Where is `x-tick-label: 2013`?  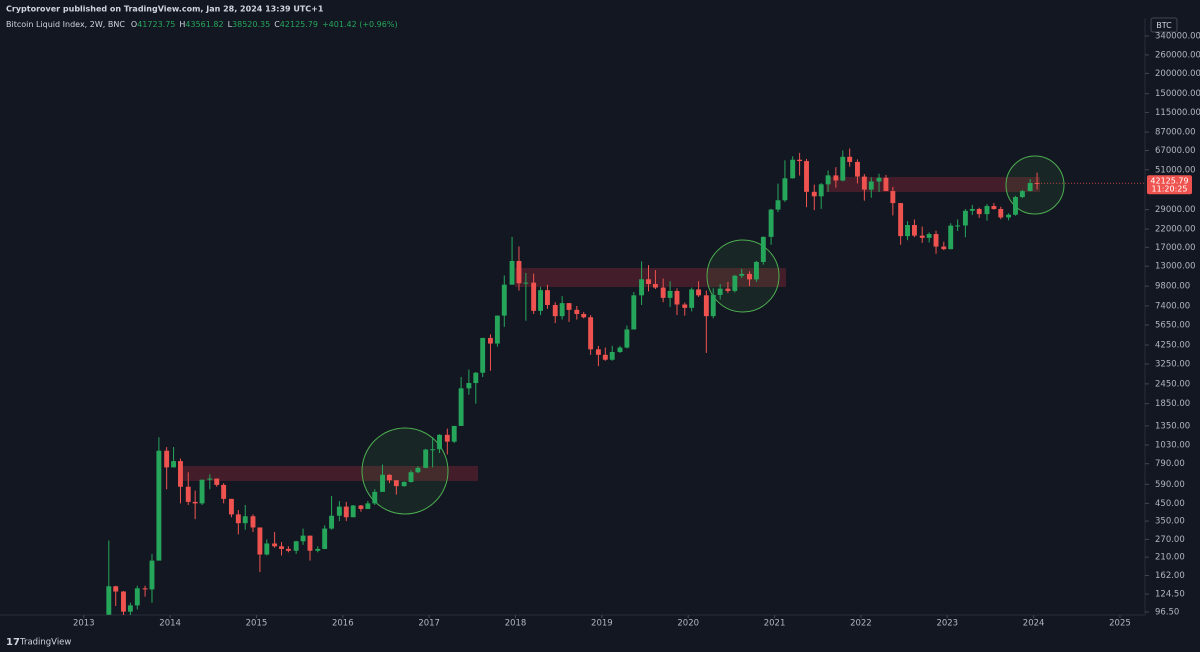 x-tick-label: 2013 is located at coordinates (84, 624).